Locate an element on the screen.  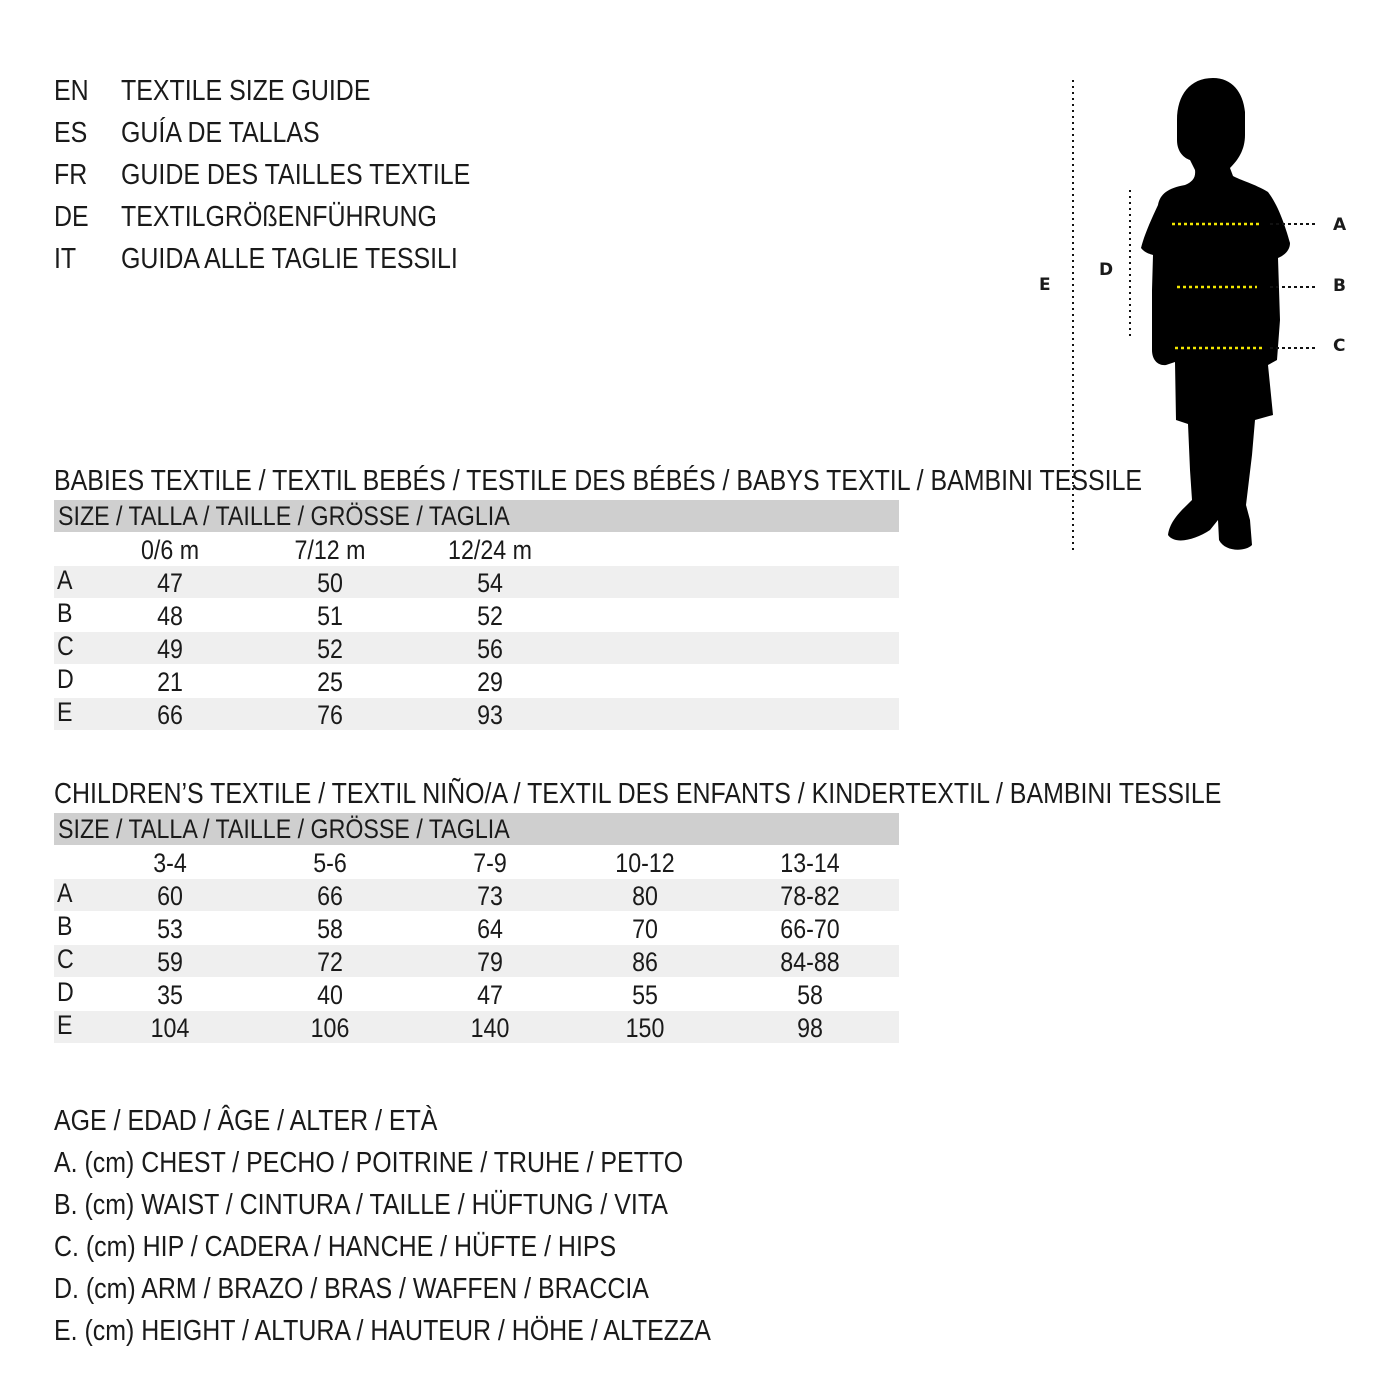
table-cell: 50 is located at coordinates (330, 583).